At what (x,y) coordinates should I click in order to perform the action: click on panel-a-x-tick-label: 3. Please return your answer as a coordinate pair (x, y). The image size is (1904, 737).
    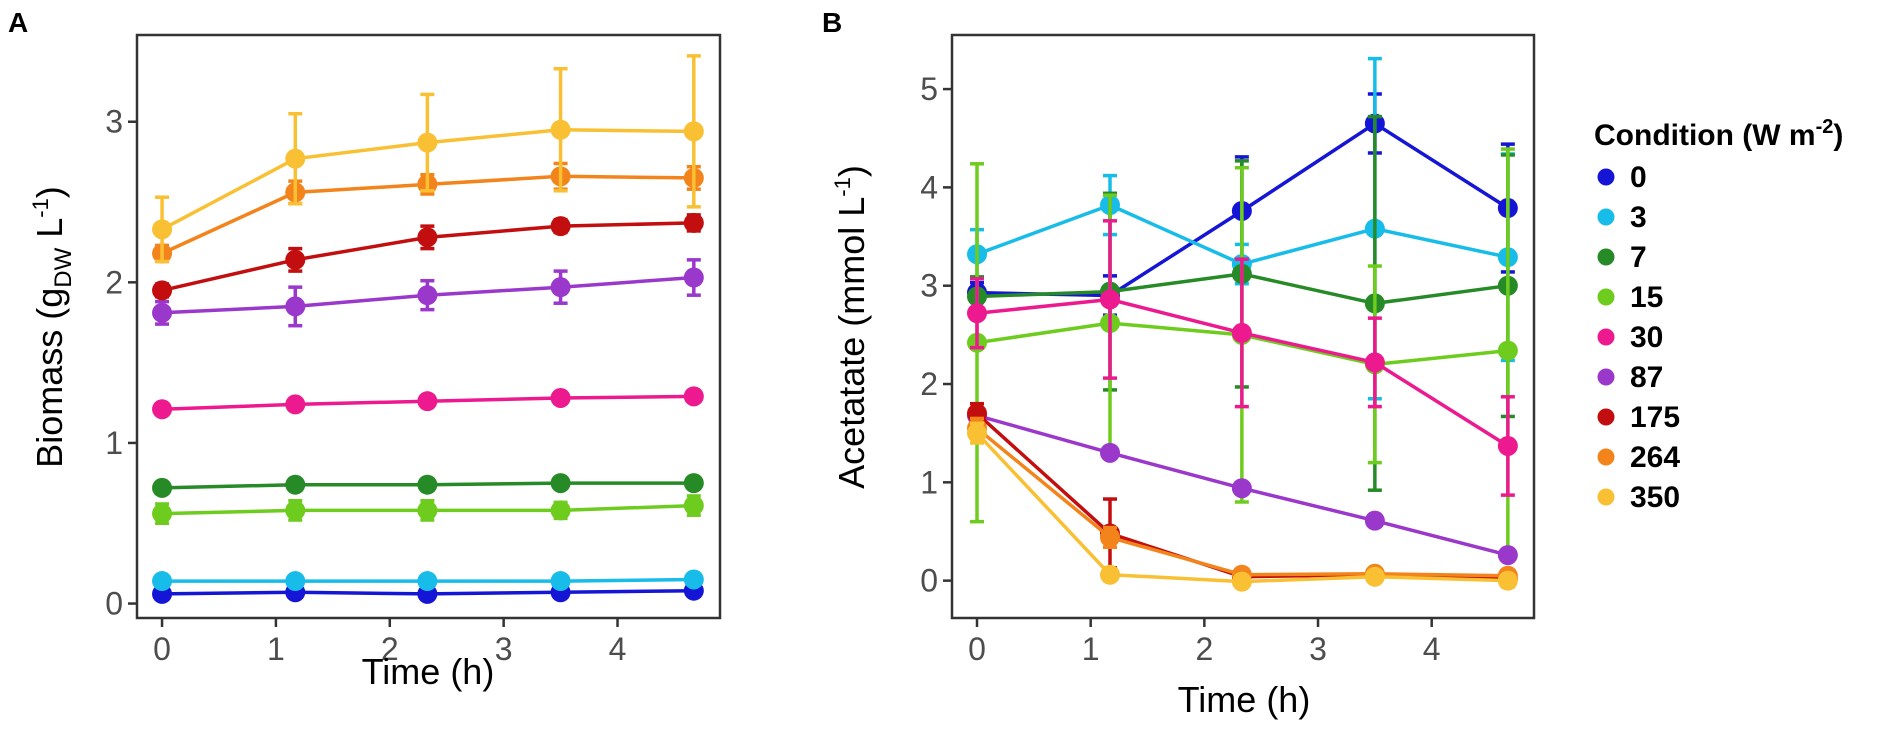
    Looking at the image, I should click on (504, 649).